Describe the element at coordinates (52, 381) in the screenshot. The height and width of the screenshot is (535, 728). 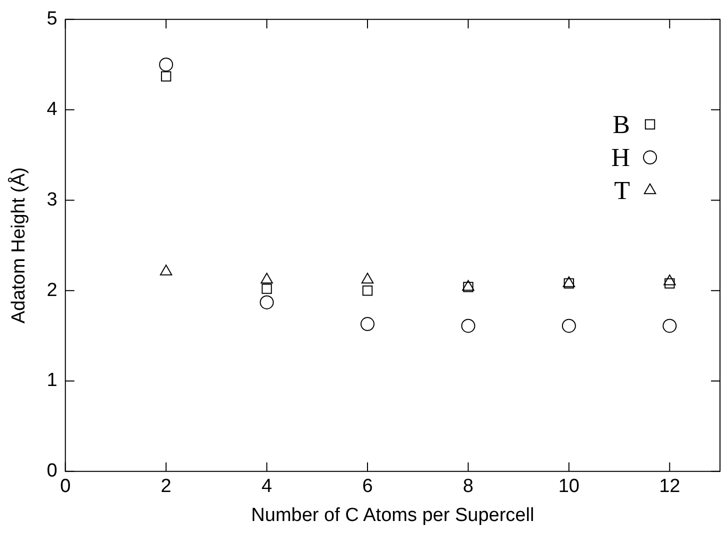
I see `y-tick-label: 1` at that location.